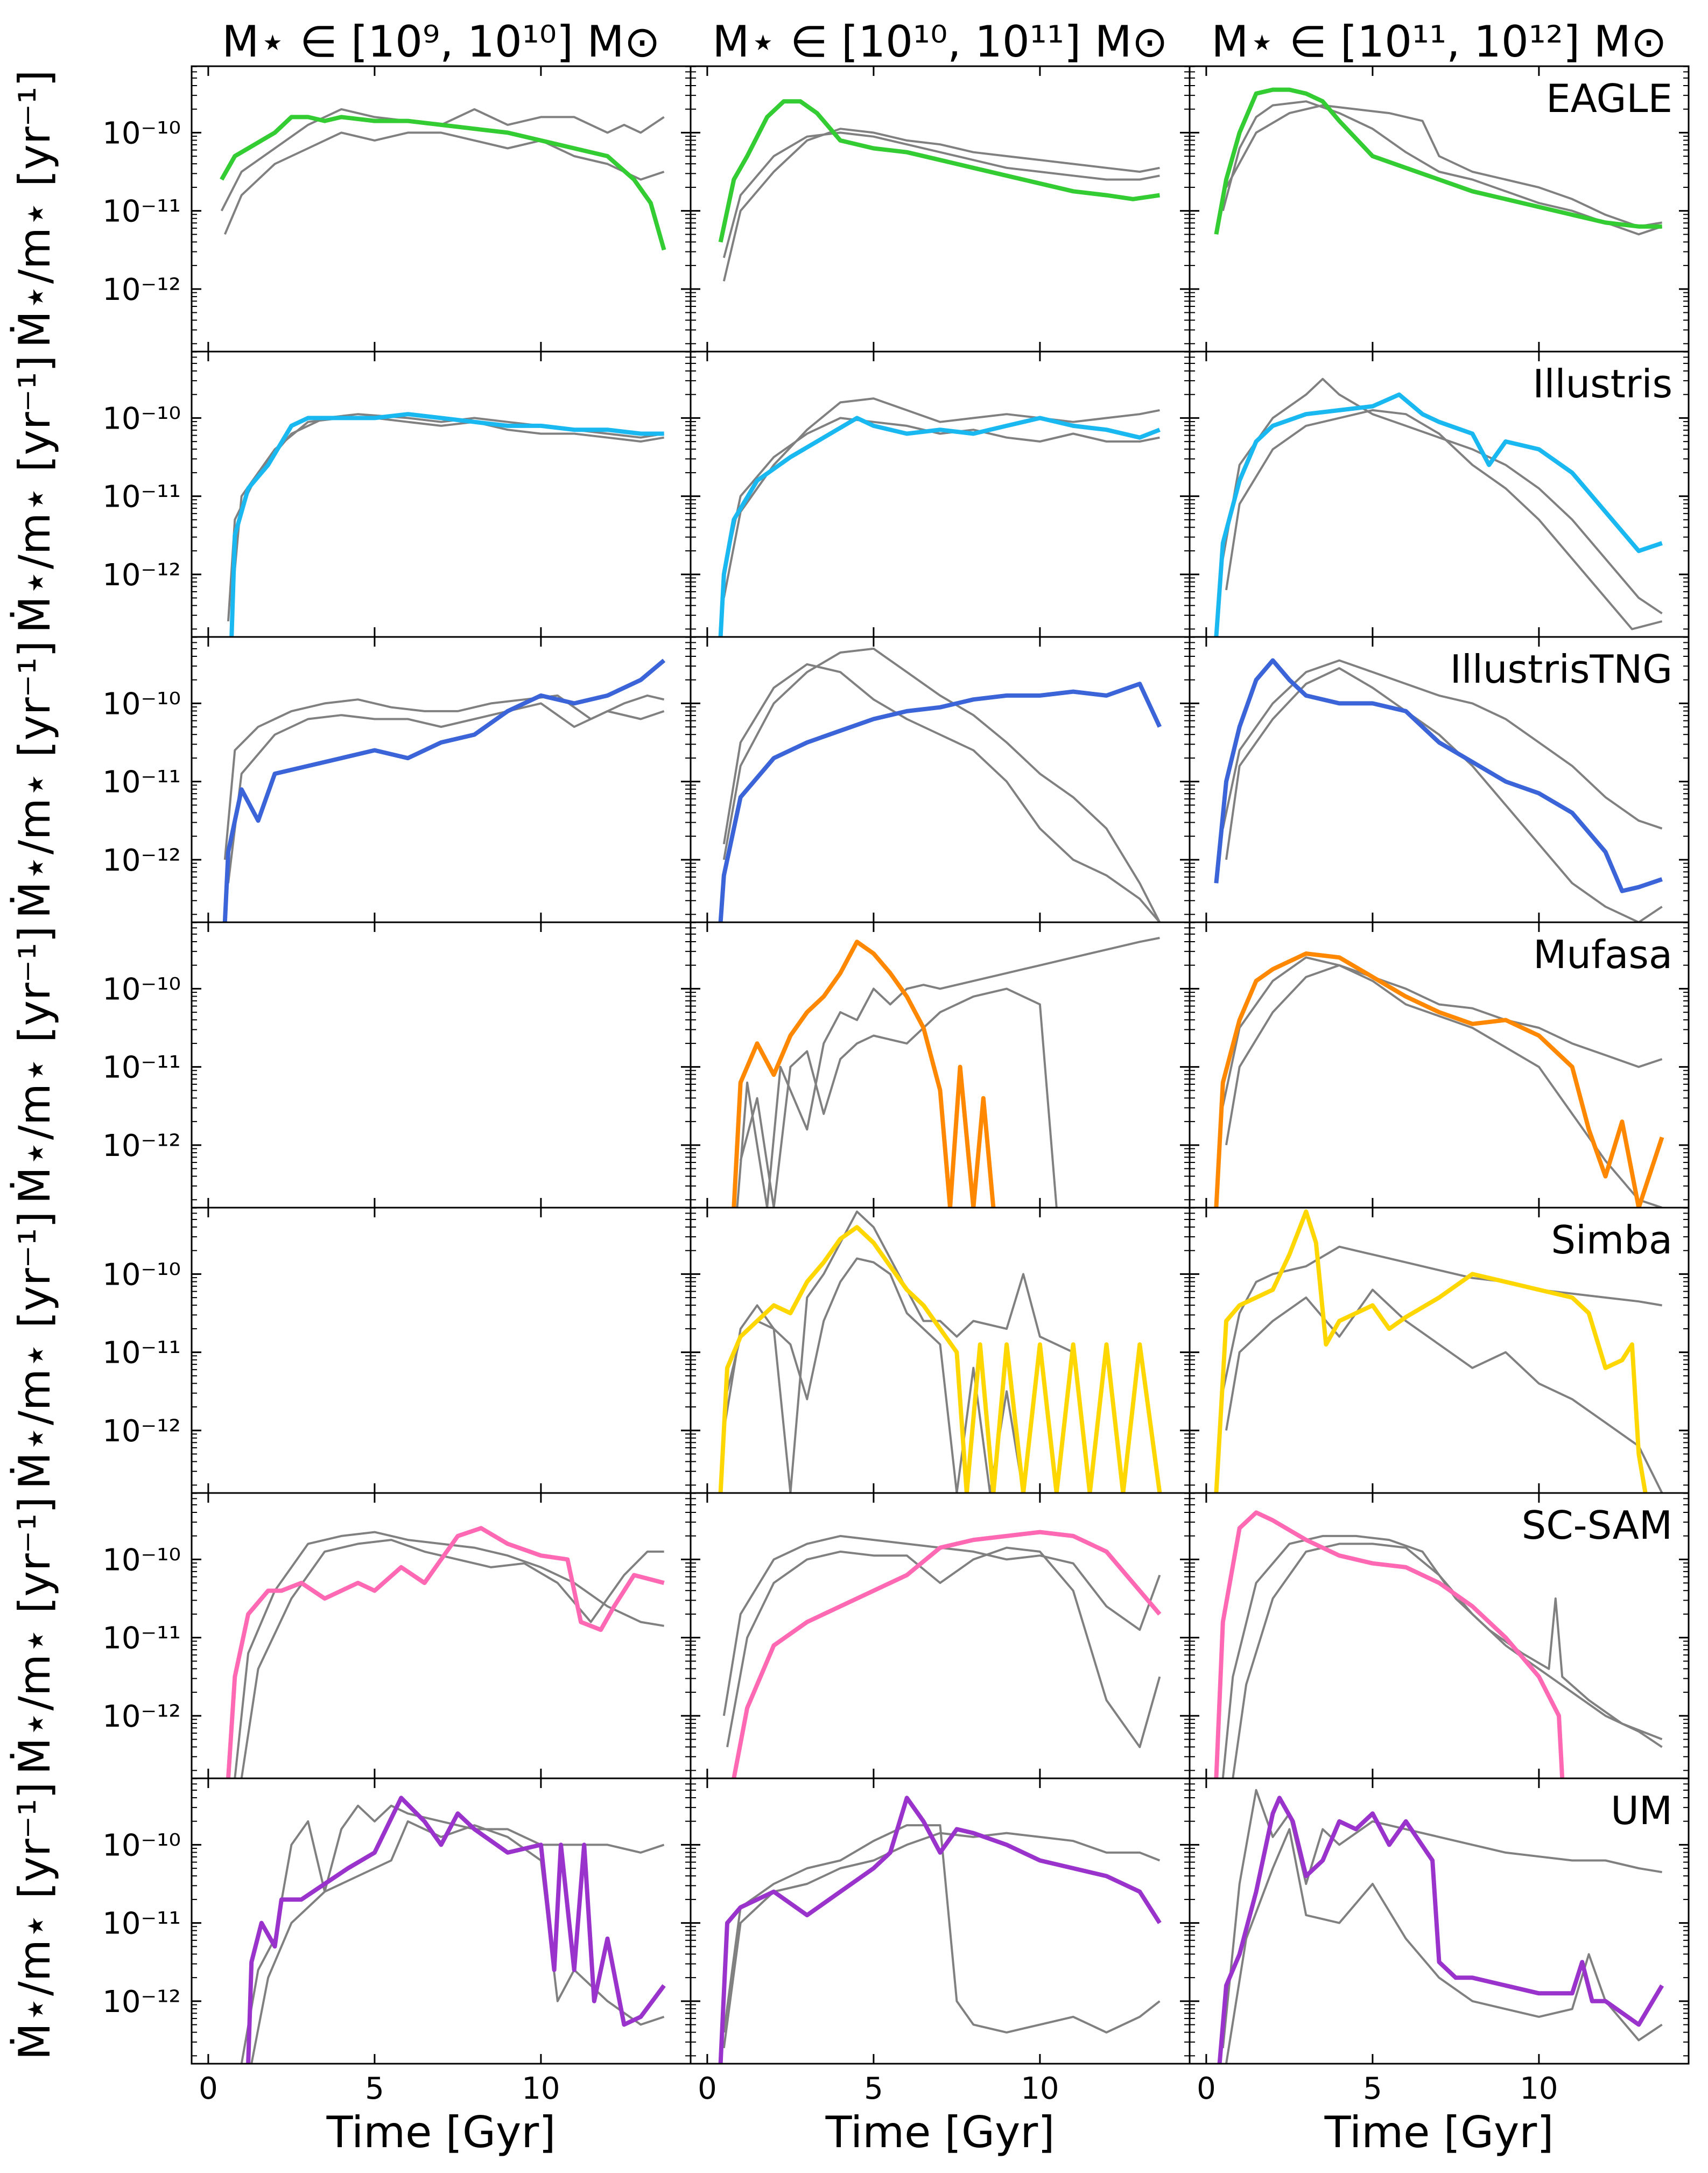 The width and height of the screenshot is (1708, 2173). I want to click on x-tick-label: 0, so click(707, 2088).